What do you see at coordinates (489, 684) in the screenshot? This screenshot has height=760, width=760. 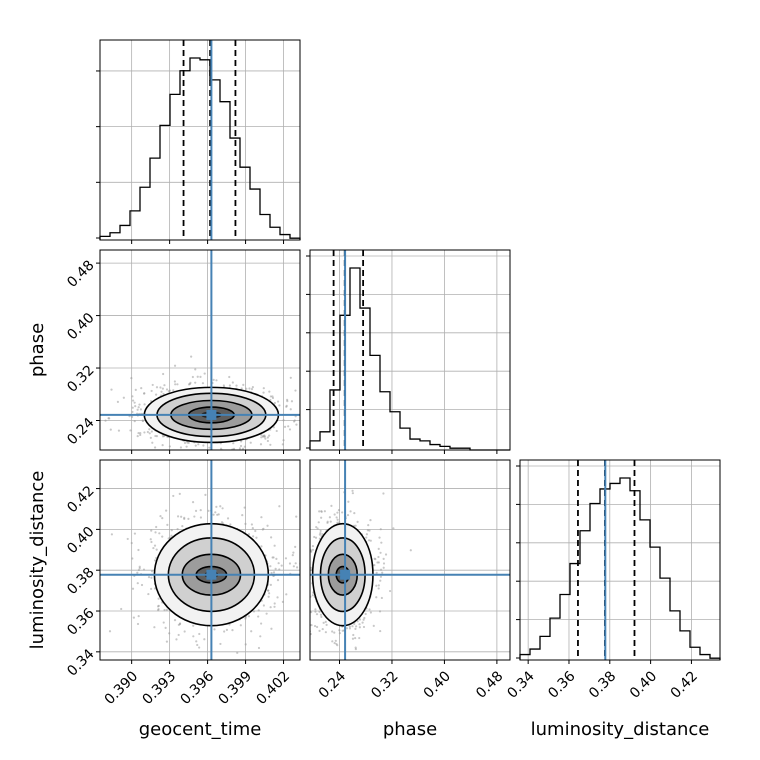 I see `x-tick-label: 0.48` at bounding box center [489, 684].